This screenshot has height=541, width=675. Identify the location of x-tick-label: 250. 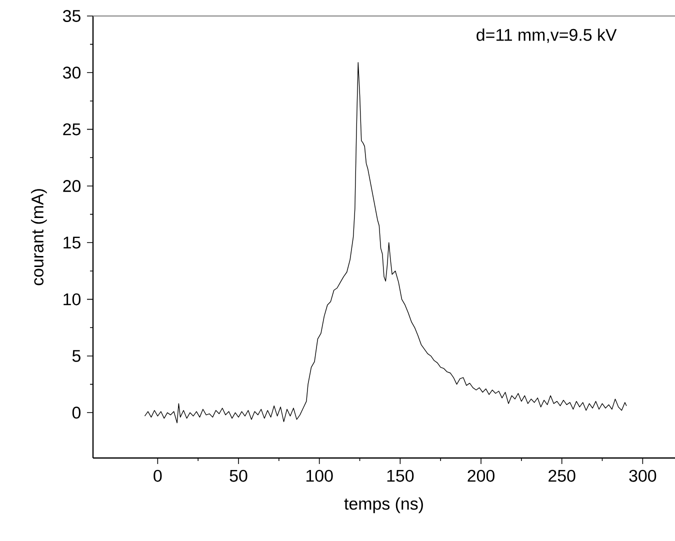
(562, 476).